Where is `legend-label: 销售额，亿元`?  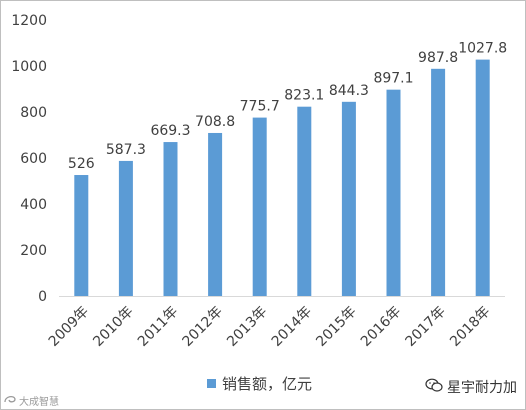 legend-label: 销售额，亿元 is located at coordinates (267, 383).